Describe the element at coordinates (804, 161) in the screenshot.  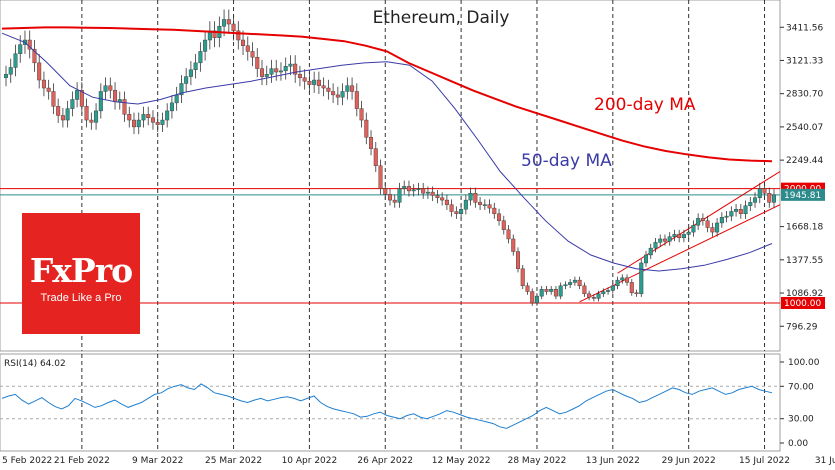
I see `y-tick-label: 2249.44` at that location.